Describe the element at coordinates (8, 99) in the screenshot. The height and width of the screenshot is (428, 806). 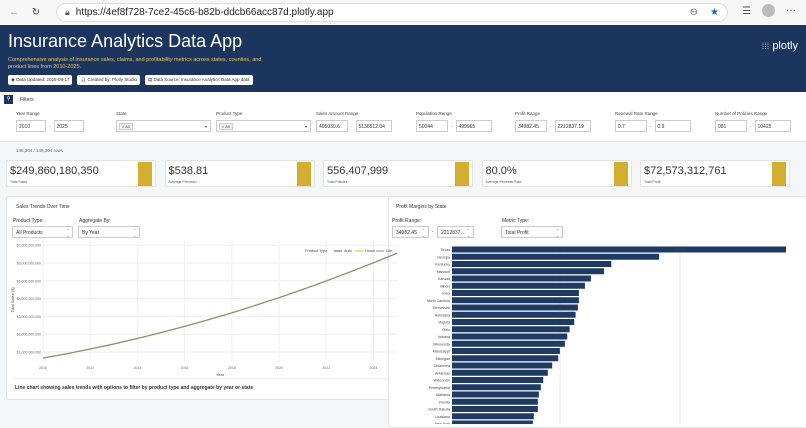
I see `filter-toggle-icon: ⚲` at that location.